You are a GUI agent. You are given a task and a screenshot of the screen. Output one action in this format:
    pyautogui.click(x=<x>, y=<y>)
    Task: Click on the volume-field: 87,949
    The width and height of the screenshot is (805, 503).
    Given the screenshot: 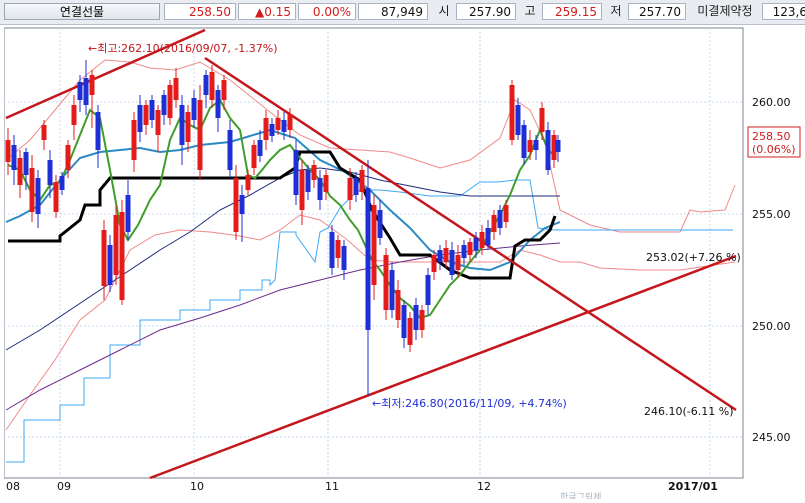 What is the action you would take?
    pyautogui.click(x=393, y=11)
    